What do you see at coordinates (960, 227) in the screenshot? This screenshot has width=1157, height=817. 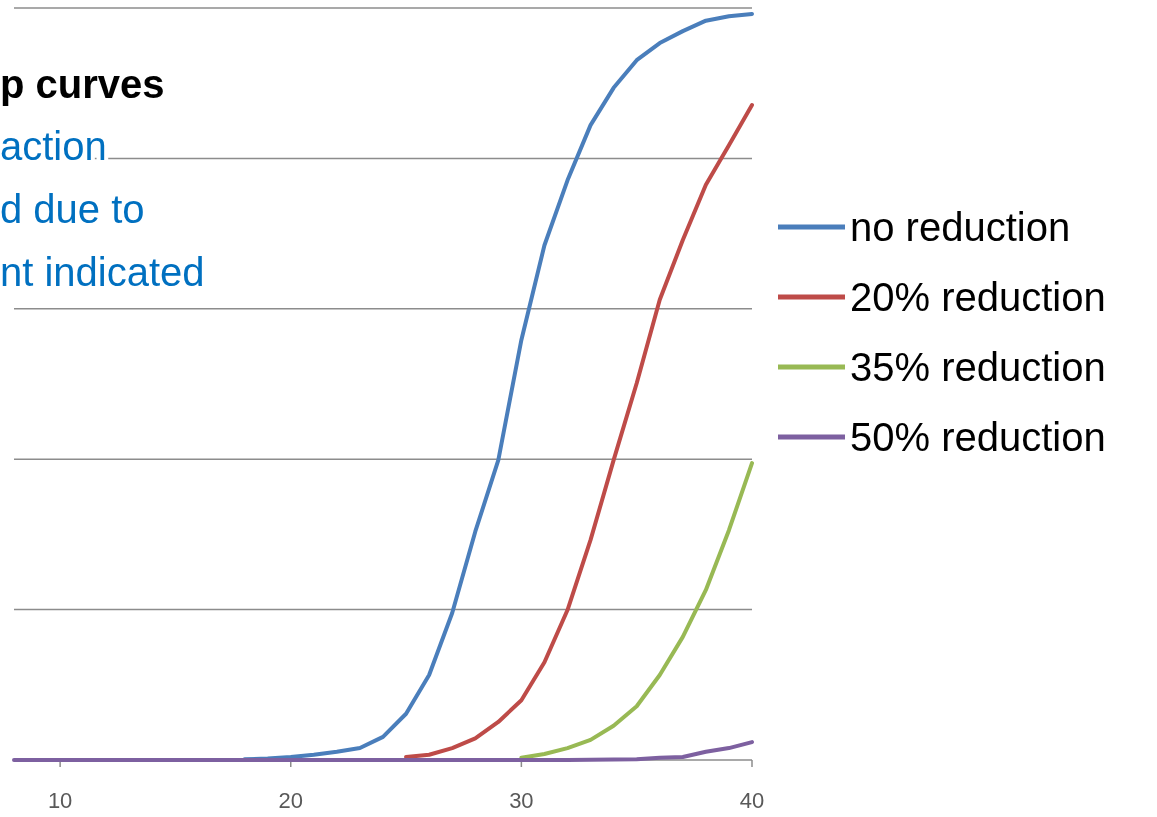 I see `legend-label: no reduction` at bounding box center [960, 227].